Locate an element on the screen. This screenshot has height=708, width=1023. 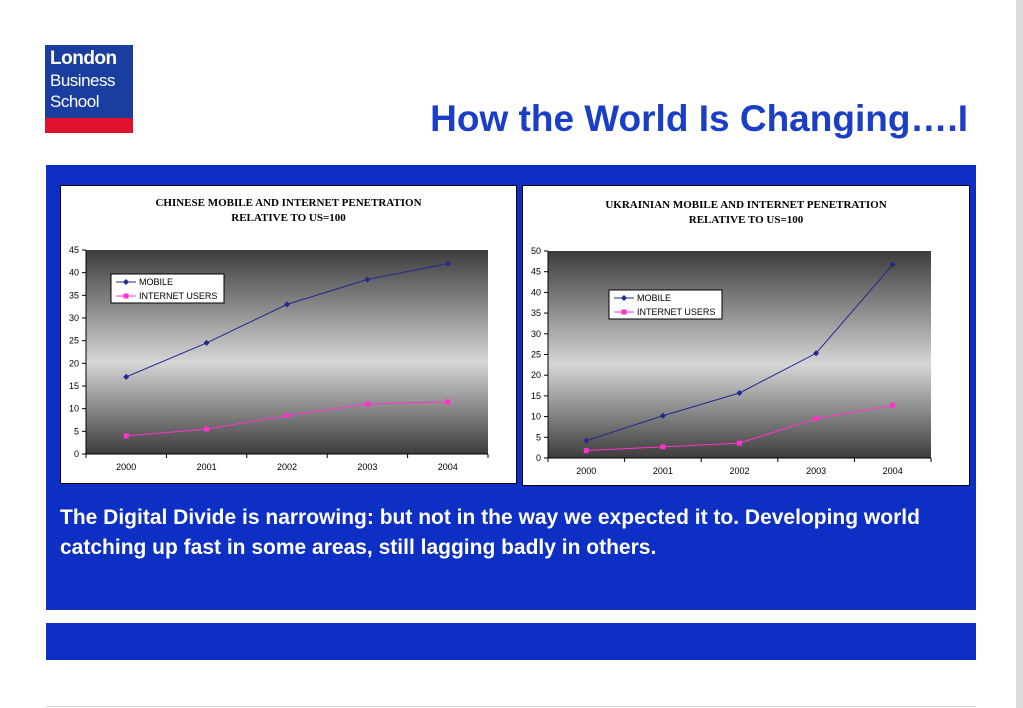
chart2-y-tick-label: 15 is located at coordinates (536, 396).